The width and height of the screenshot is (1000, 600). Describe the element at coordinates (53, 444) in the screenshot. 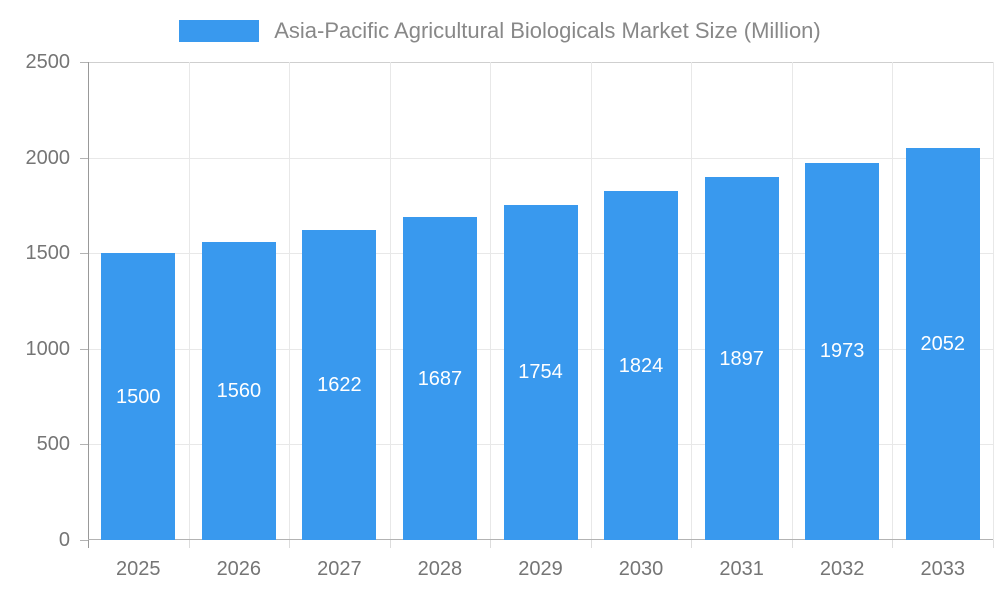

I see `y-axis-label: 500` at that location.